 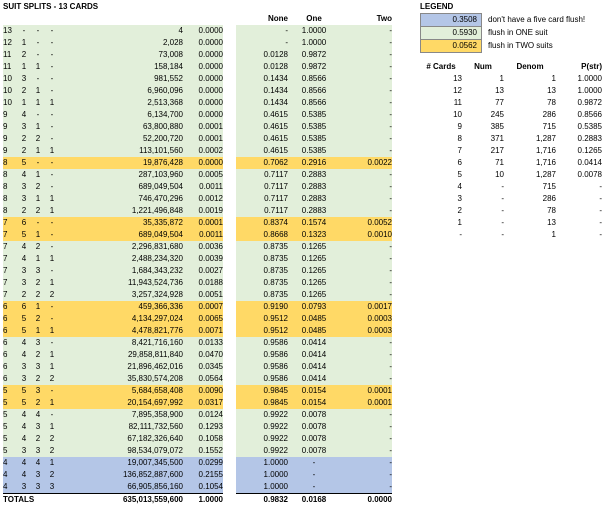 What do you see at coordinates (157, 390) in the screenshot?
I see `combination-count: 5,684,658,408` at bounding box center [157, 390].